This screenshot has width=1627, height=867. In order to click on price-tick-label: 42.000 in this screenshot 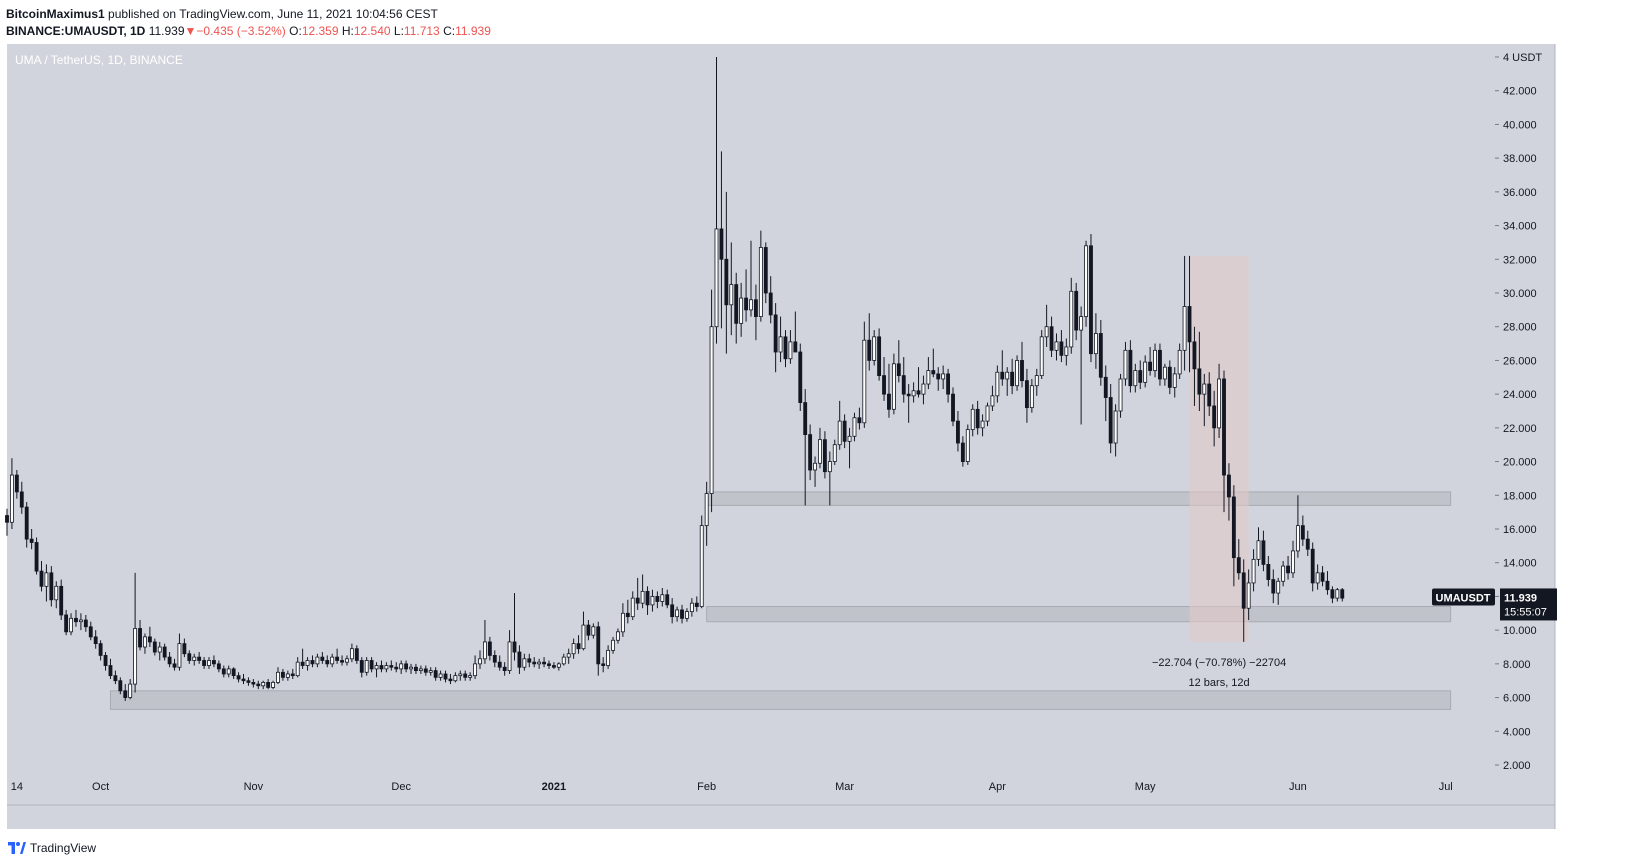, I will do `click(1520, 92)`.